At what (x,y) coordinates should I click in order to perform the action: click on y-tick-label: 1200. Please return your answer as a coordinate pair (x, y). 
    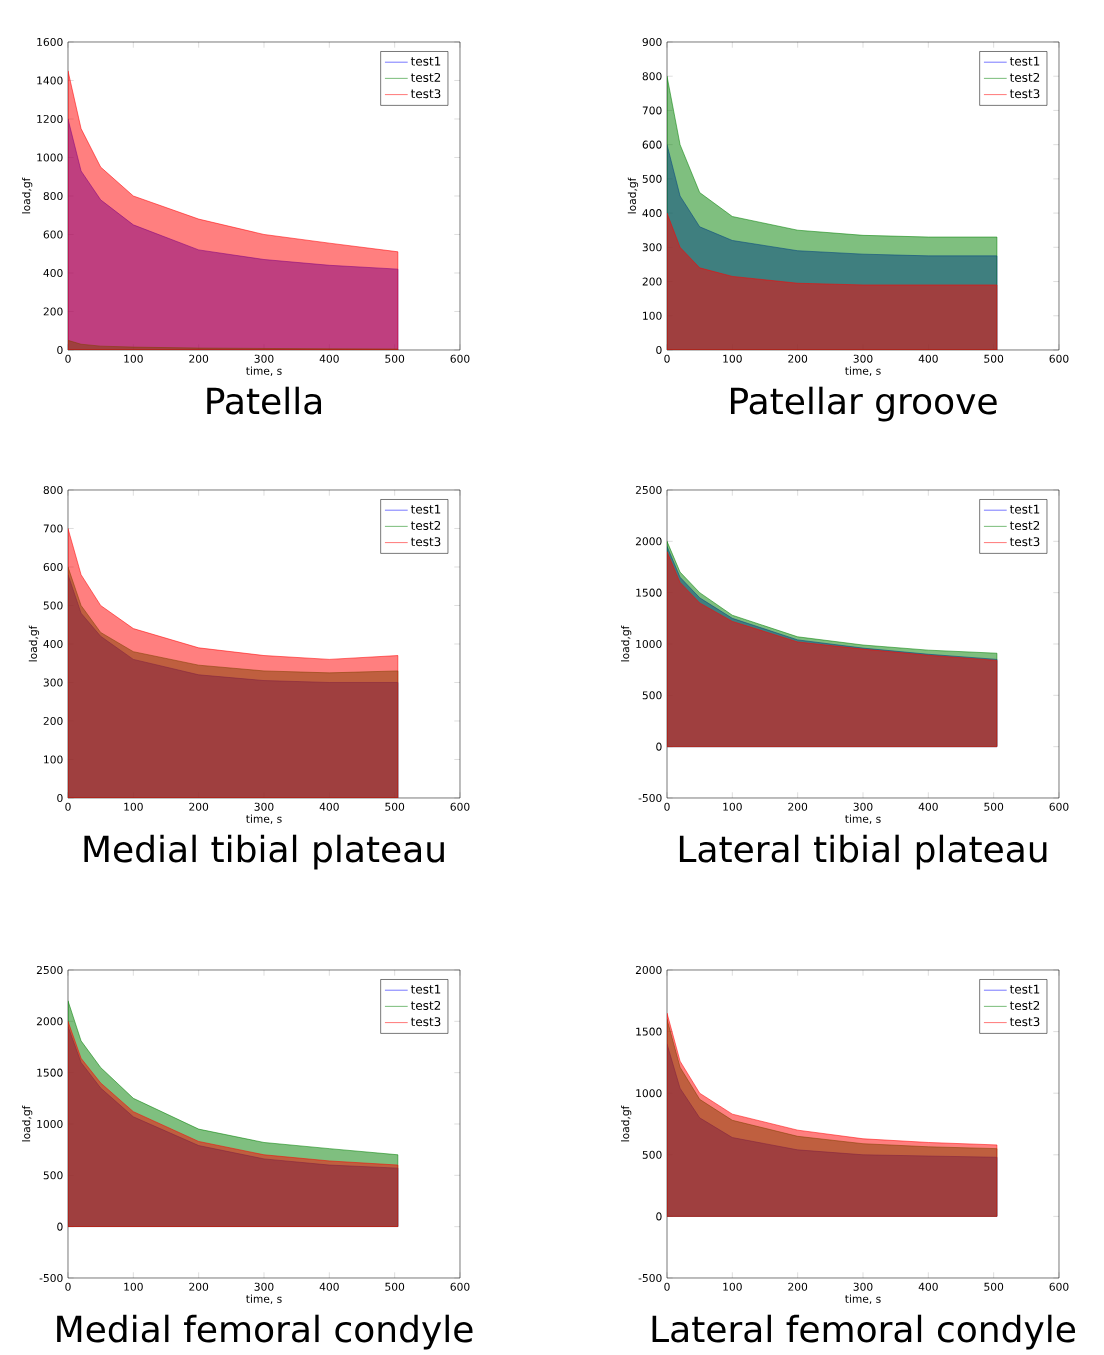
    Looking at the image, I should click on (50, 119).